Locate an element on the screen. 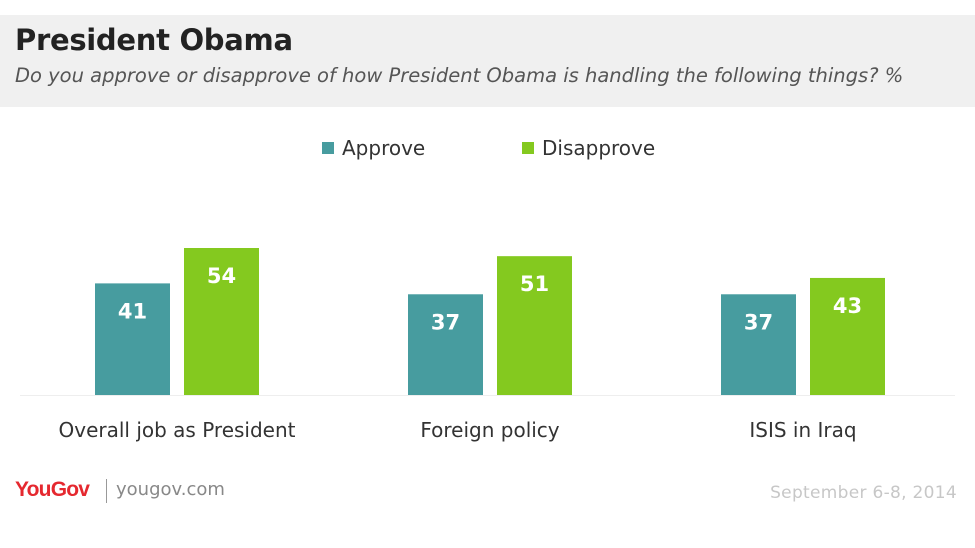 This screenshot has height=548, width=975. legend-item-disapprove: Disapprove is located at coordinates (588, 148).